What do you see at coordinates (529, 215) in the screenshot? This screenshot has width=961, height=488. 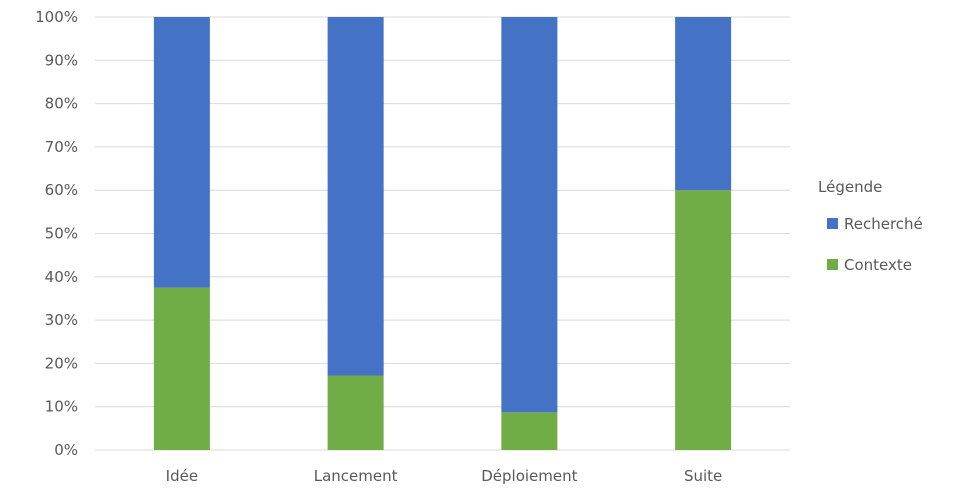 I see `bar-recherché-2` at bounding box center [529, 215].